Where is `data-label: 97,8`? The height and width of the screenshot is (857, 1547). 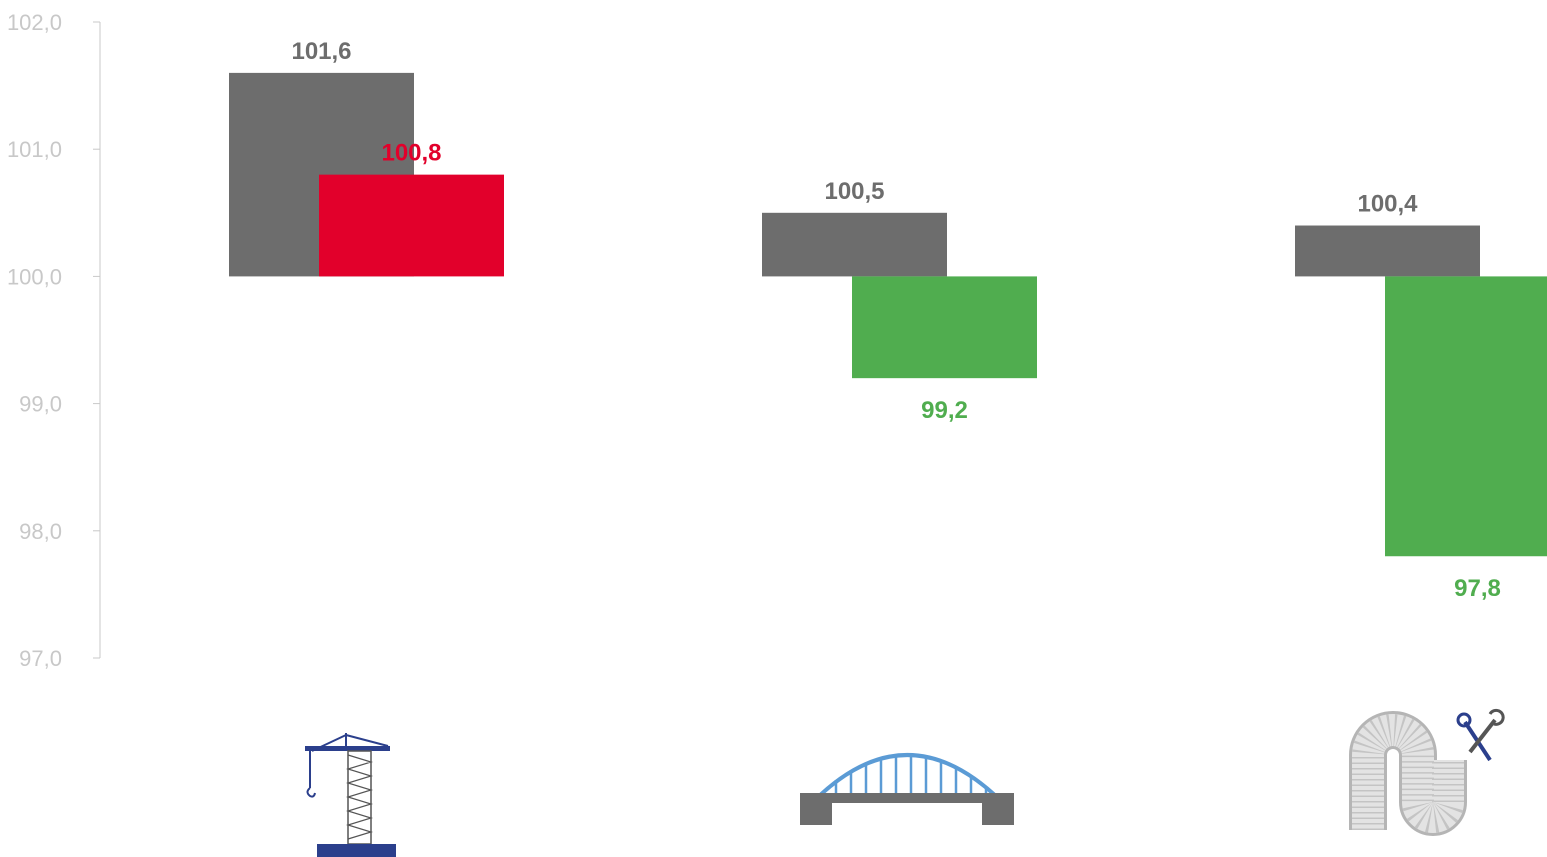
data-label: 97,8 is located at coordinates (1477, 588).